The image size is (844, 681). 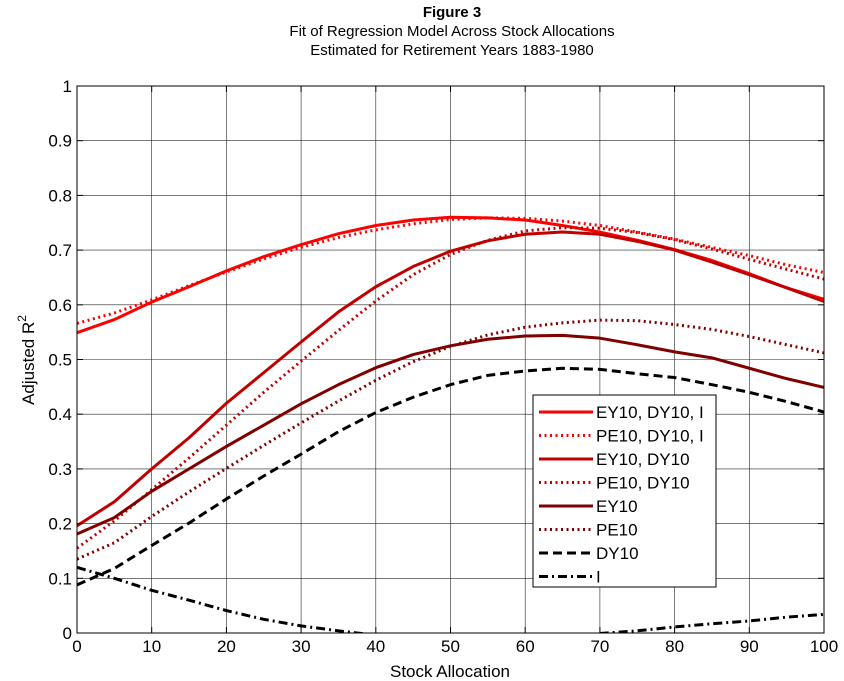 What do you see at coordinates (643, 459) in the screenshot?
I see `legend-label: EY10, DY10` at bounding box center [643, 459].